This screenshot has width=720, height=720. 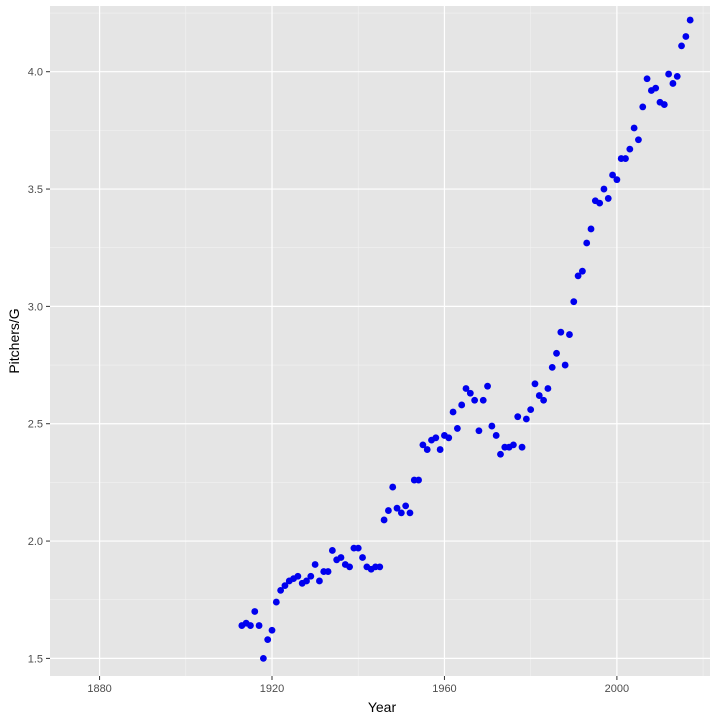 I want to click on y-axis-title: Pitchers/G, so click(x=14, y=340).